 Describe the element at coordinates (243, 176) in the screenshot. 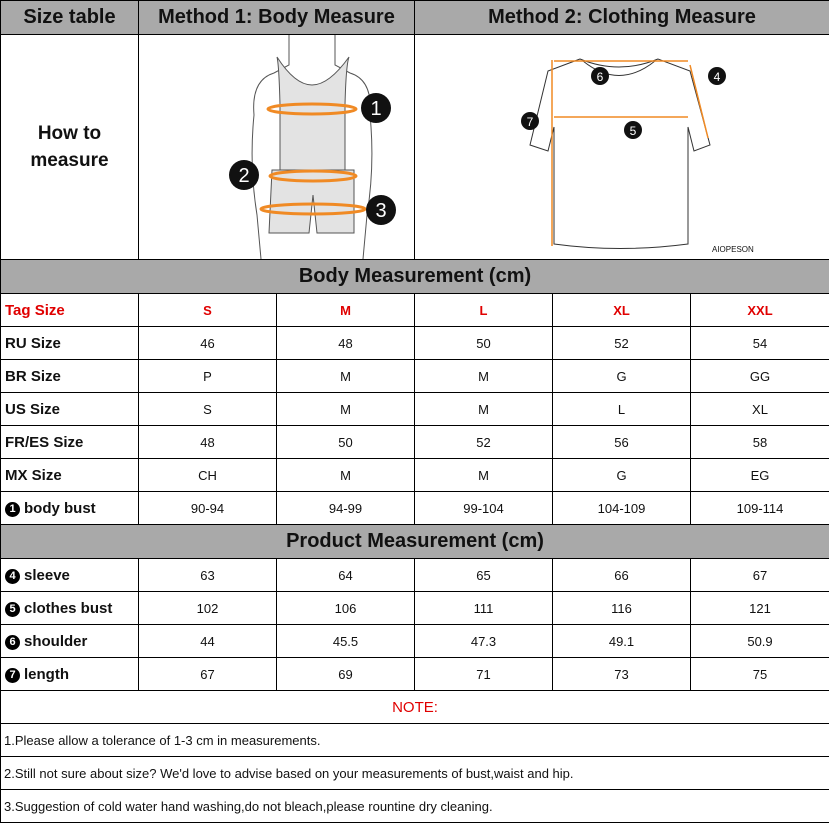

I see `svg-text: 2` at that location.